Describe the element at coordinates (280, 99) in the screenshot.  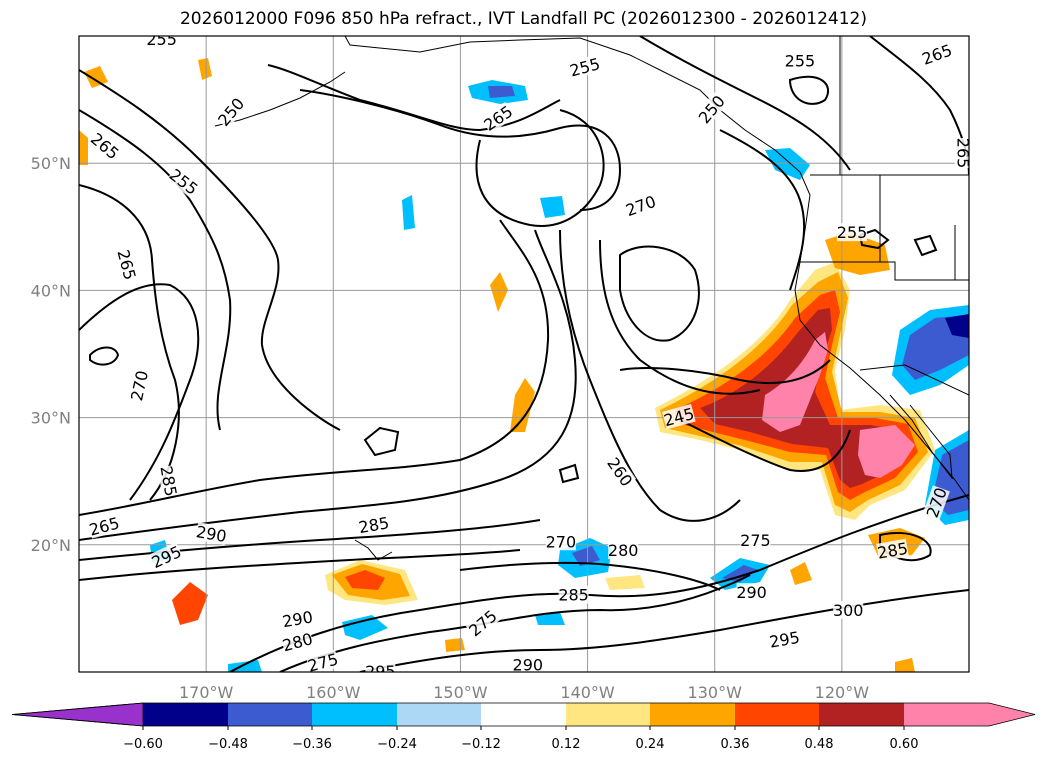
I see `aleutian-islands` at that location.